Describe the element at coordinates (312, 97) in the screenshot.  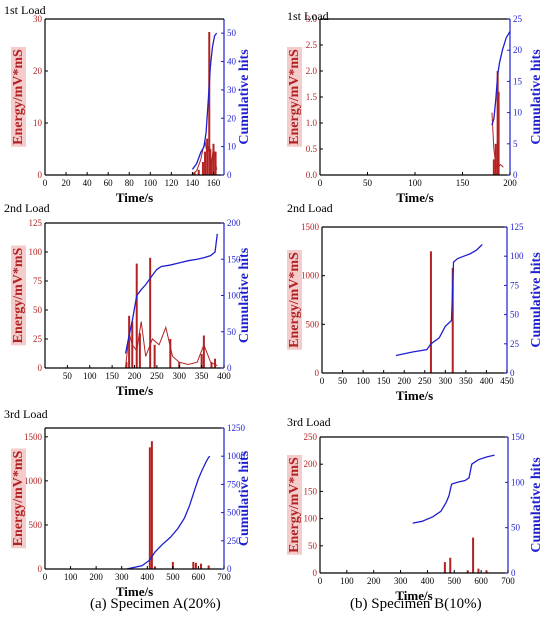
I see `y-left-tick-label: 1.5` at that location.